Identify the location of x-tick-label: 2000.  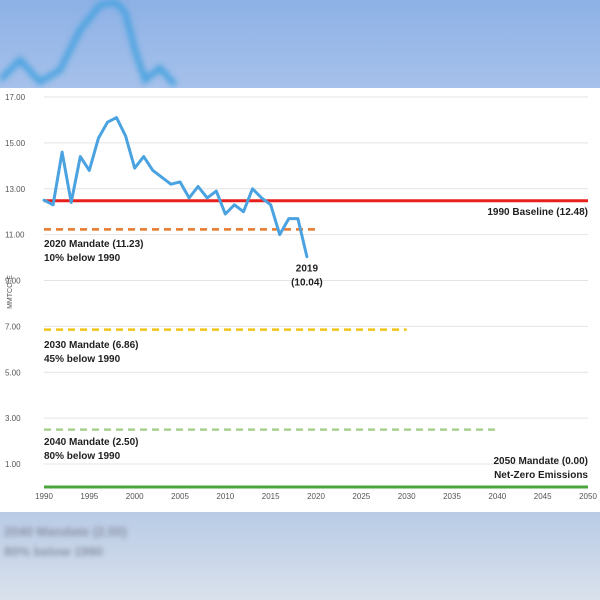
(135, 496).